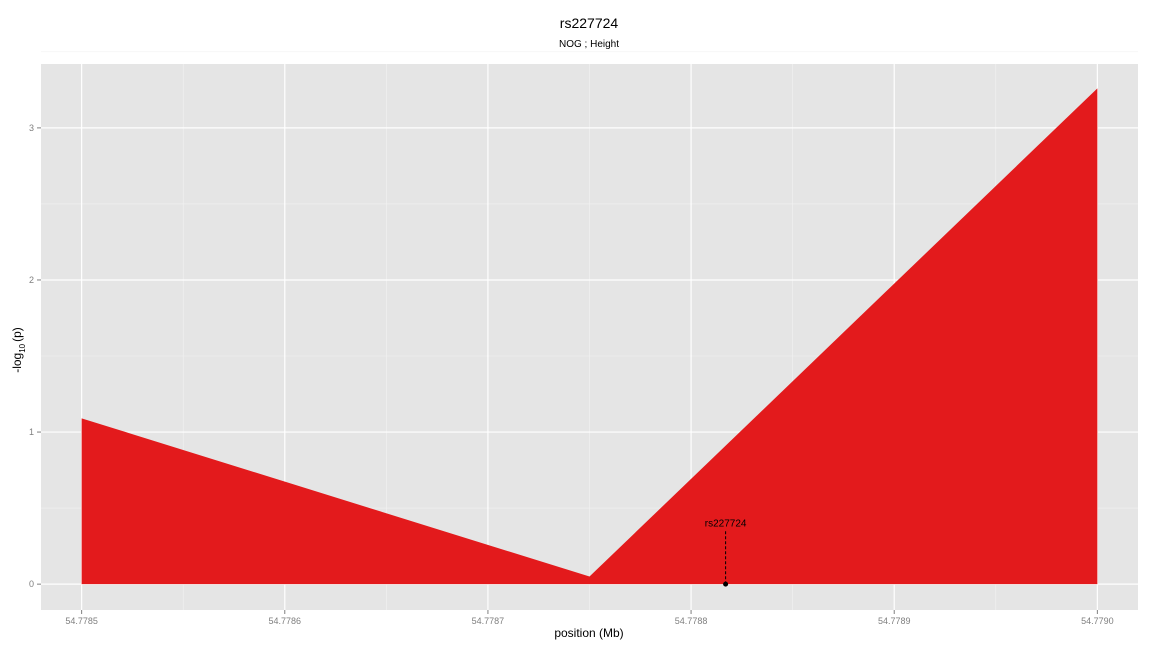 Image resolution: width=1152 pixels, height=648 pixels. I want to click on annotation-label: rs227724, so click(726, 523).